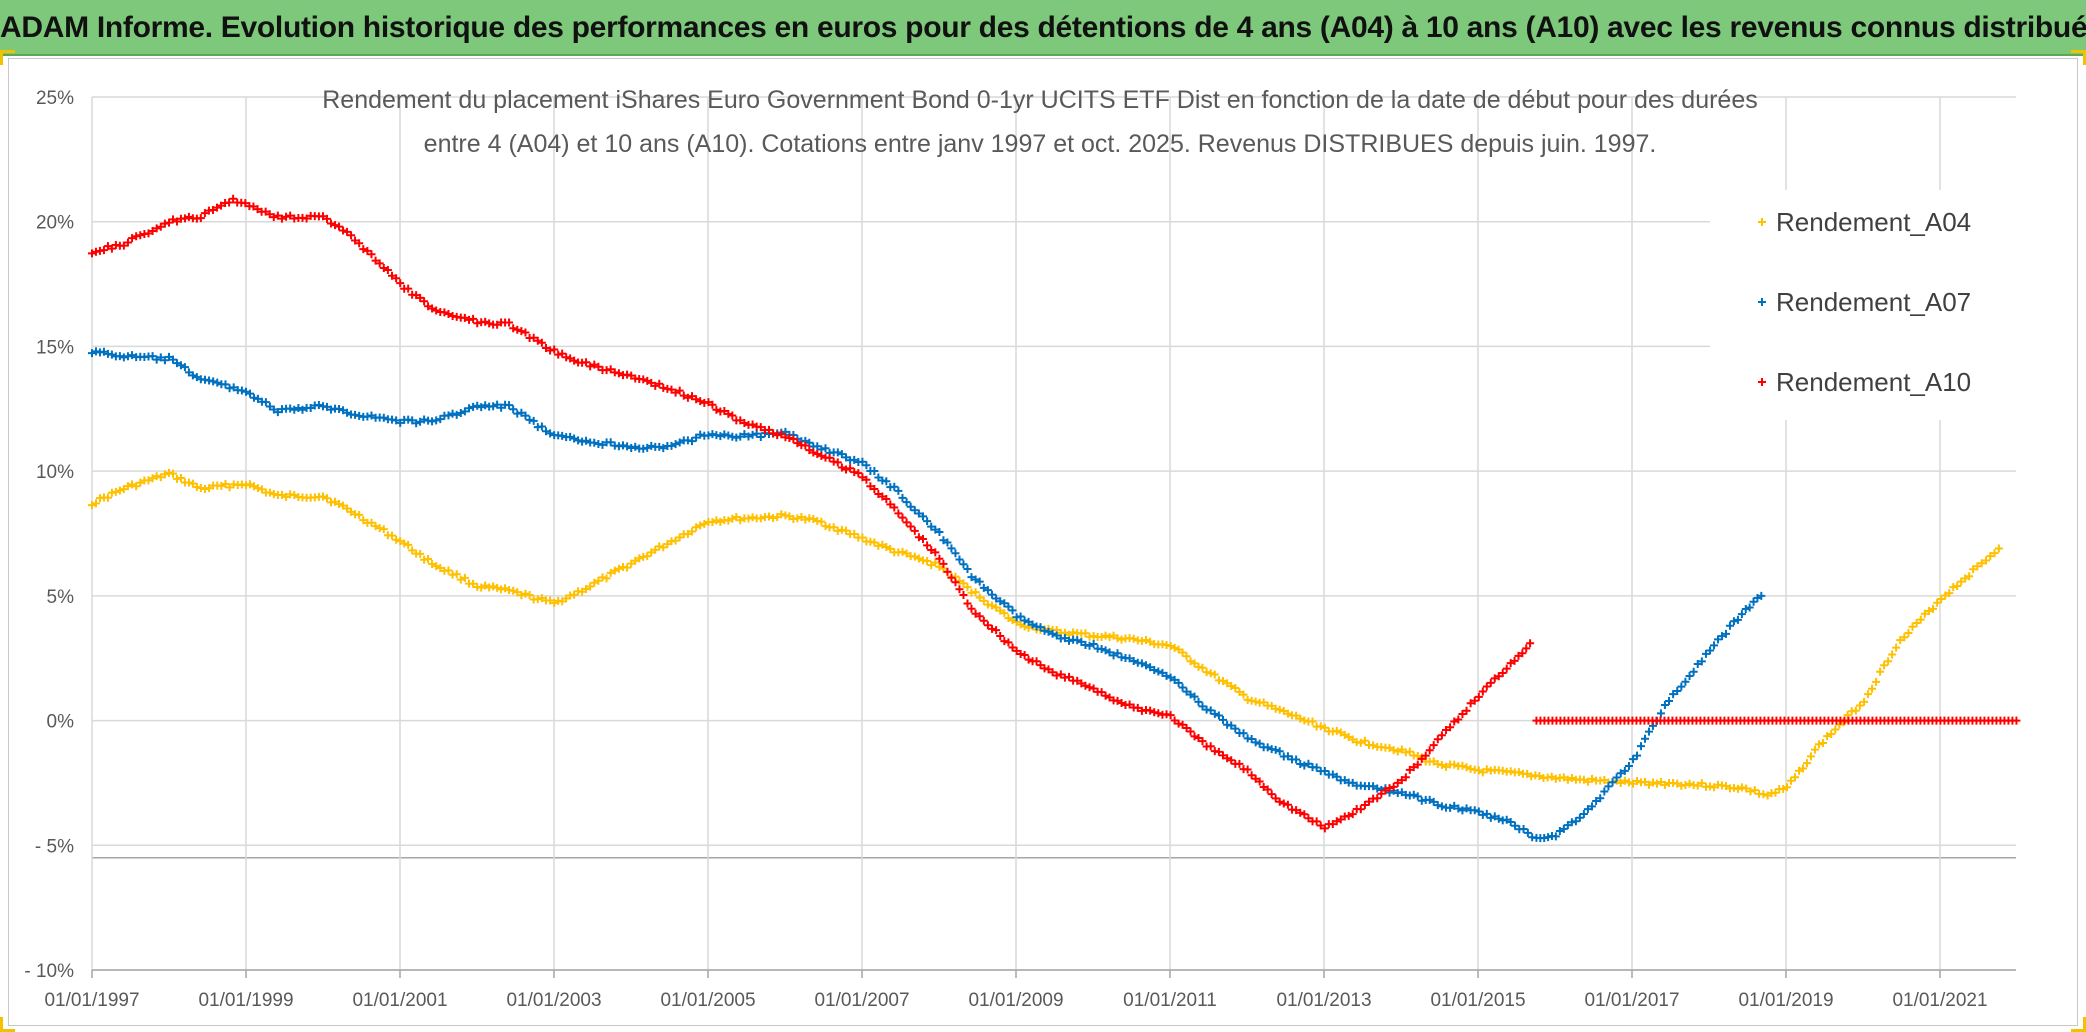 This screenshot has height=1032, width=2086. What do you see at coordinates (91, 1000) in the screenshot?
I see `x-tick-label: 01/01/1997` at bounding box center [91, 1000].